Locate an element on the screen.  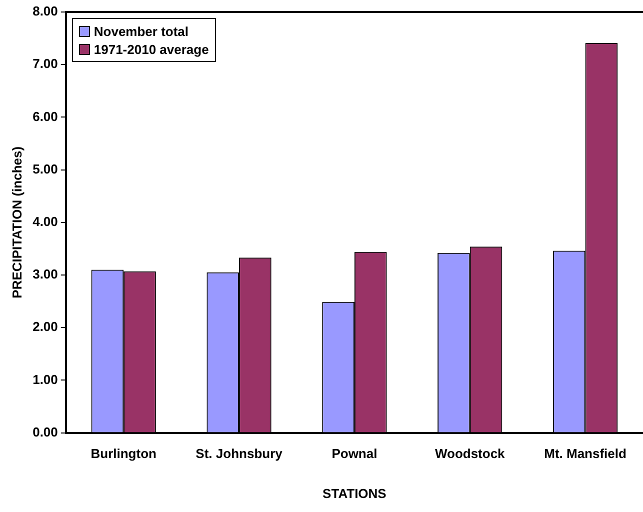
y-tick-label: 2.00 is located at coordinates (45, 326).